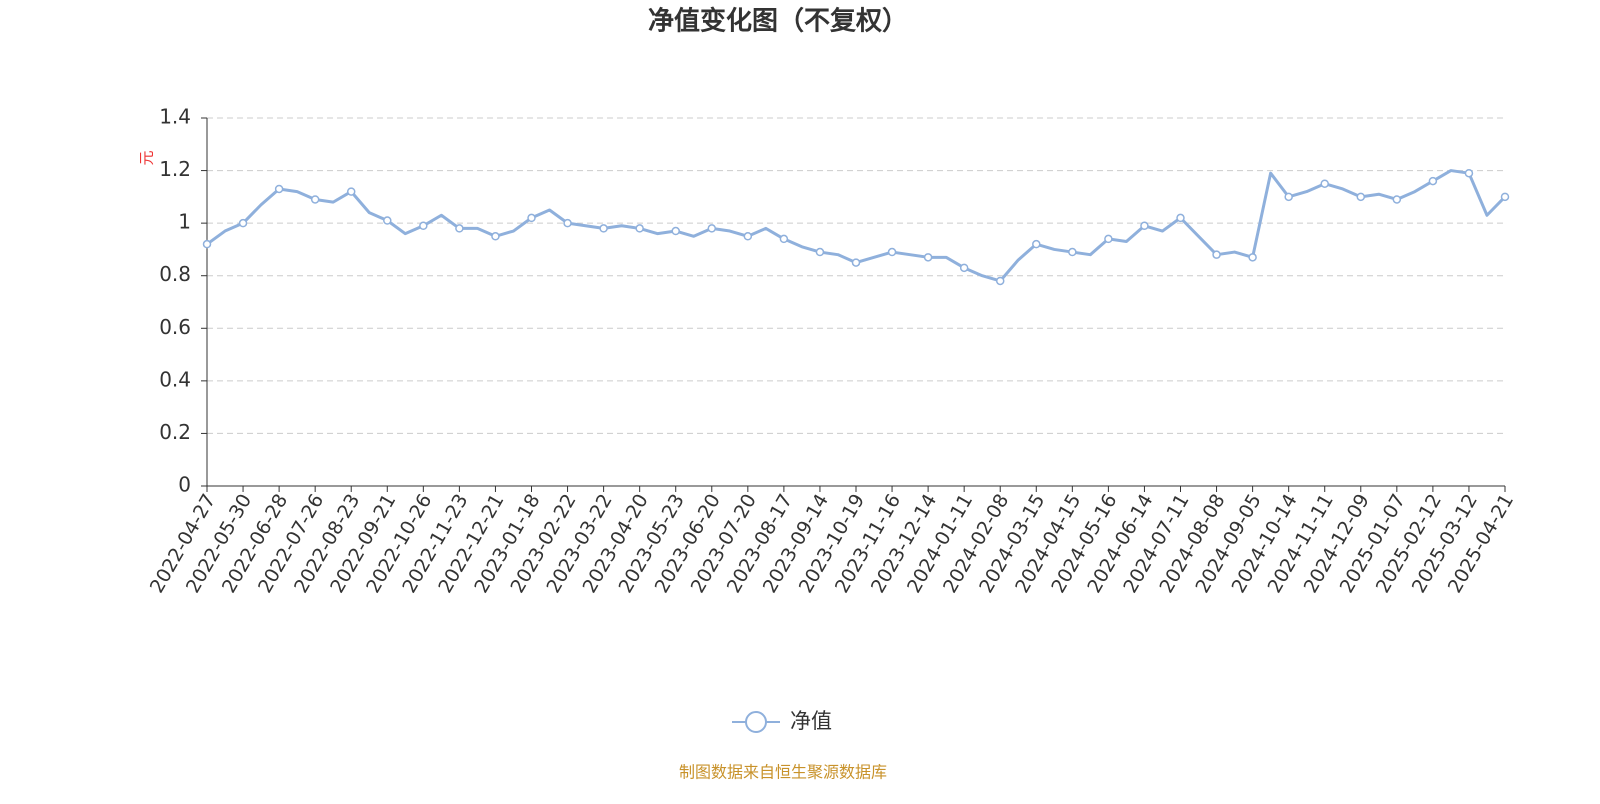 The height and width of the screenshot is (804, 1600). Describe the element at coordinates (175, 169) in the screenshot. I see `y-tick-label: 1.2` at that location.